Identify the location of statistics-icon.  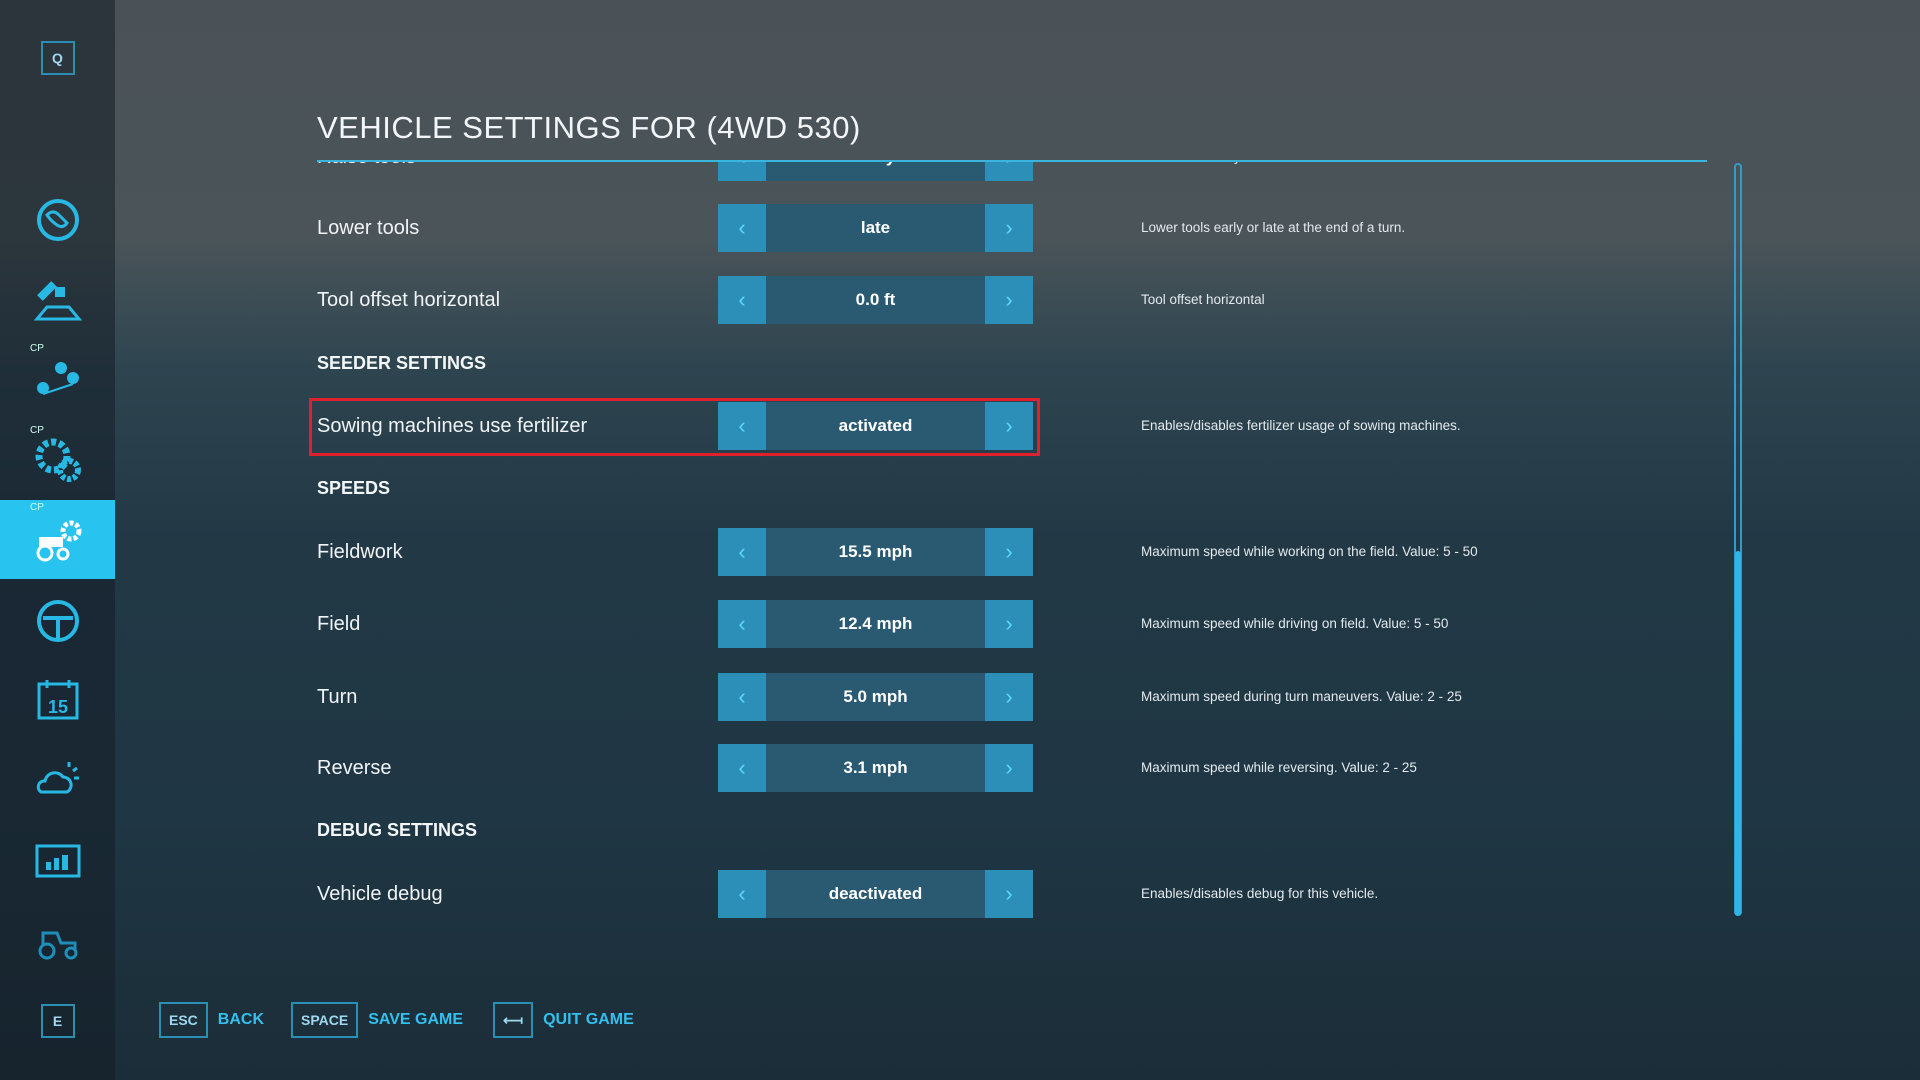
(57, 861).